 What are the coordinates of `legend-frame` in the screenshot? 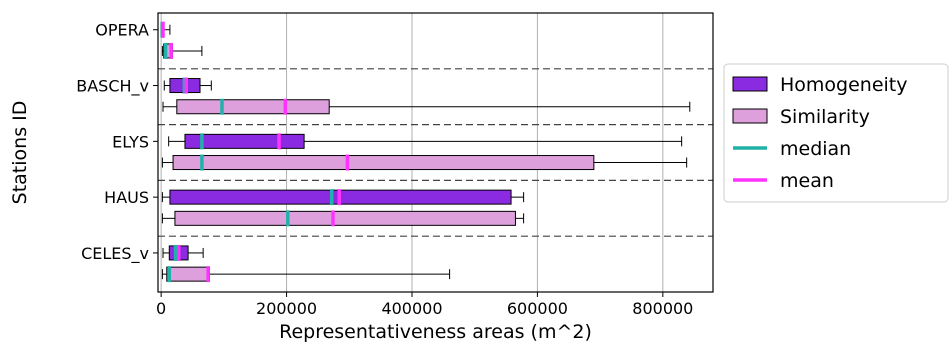 It's located at (836, 133).